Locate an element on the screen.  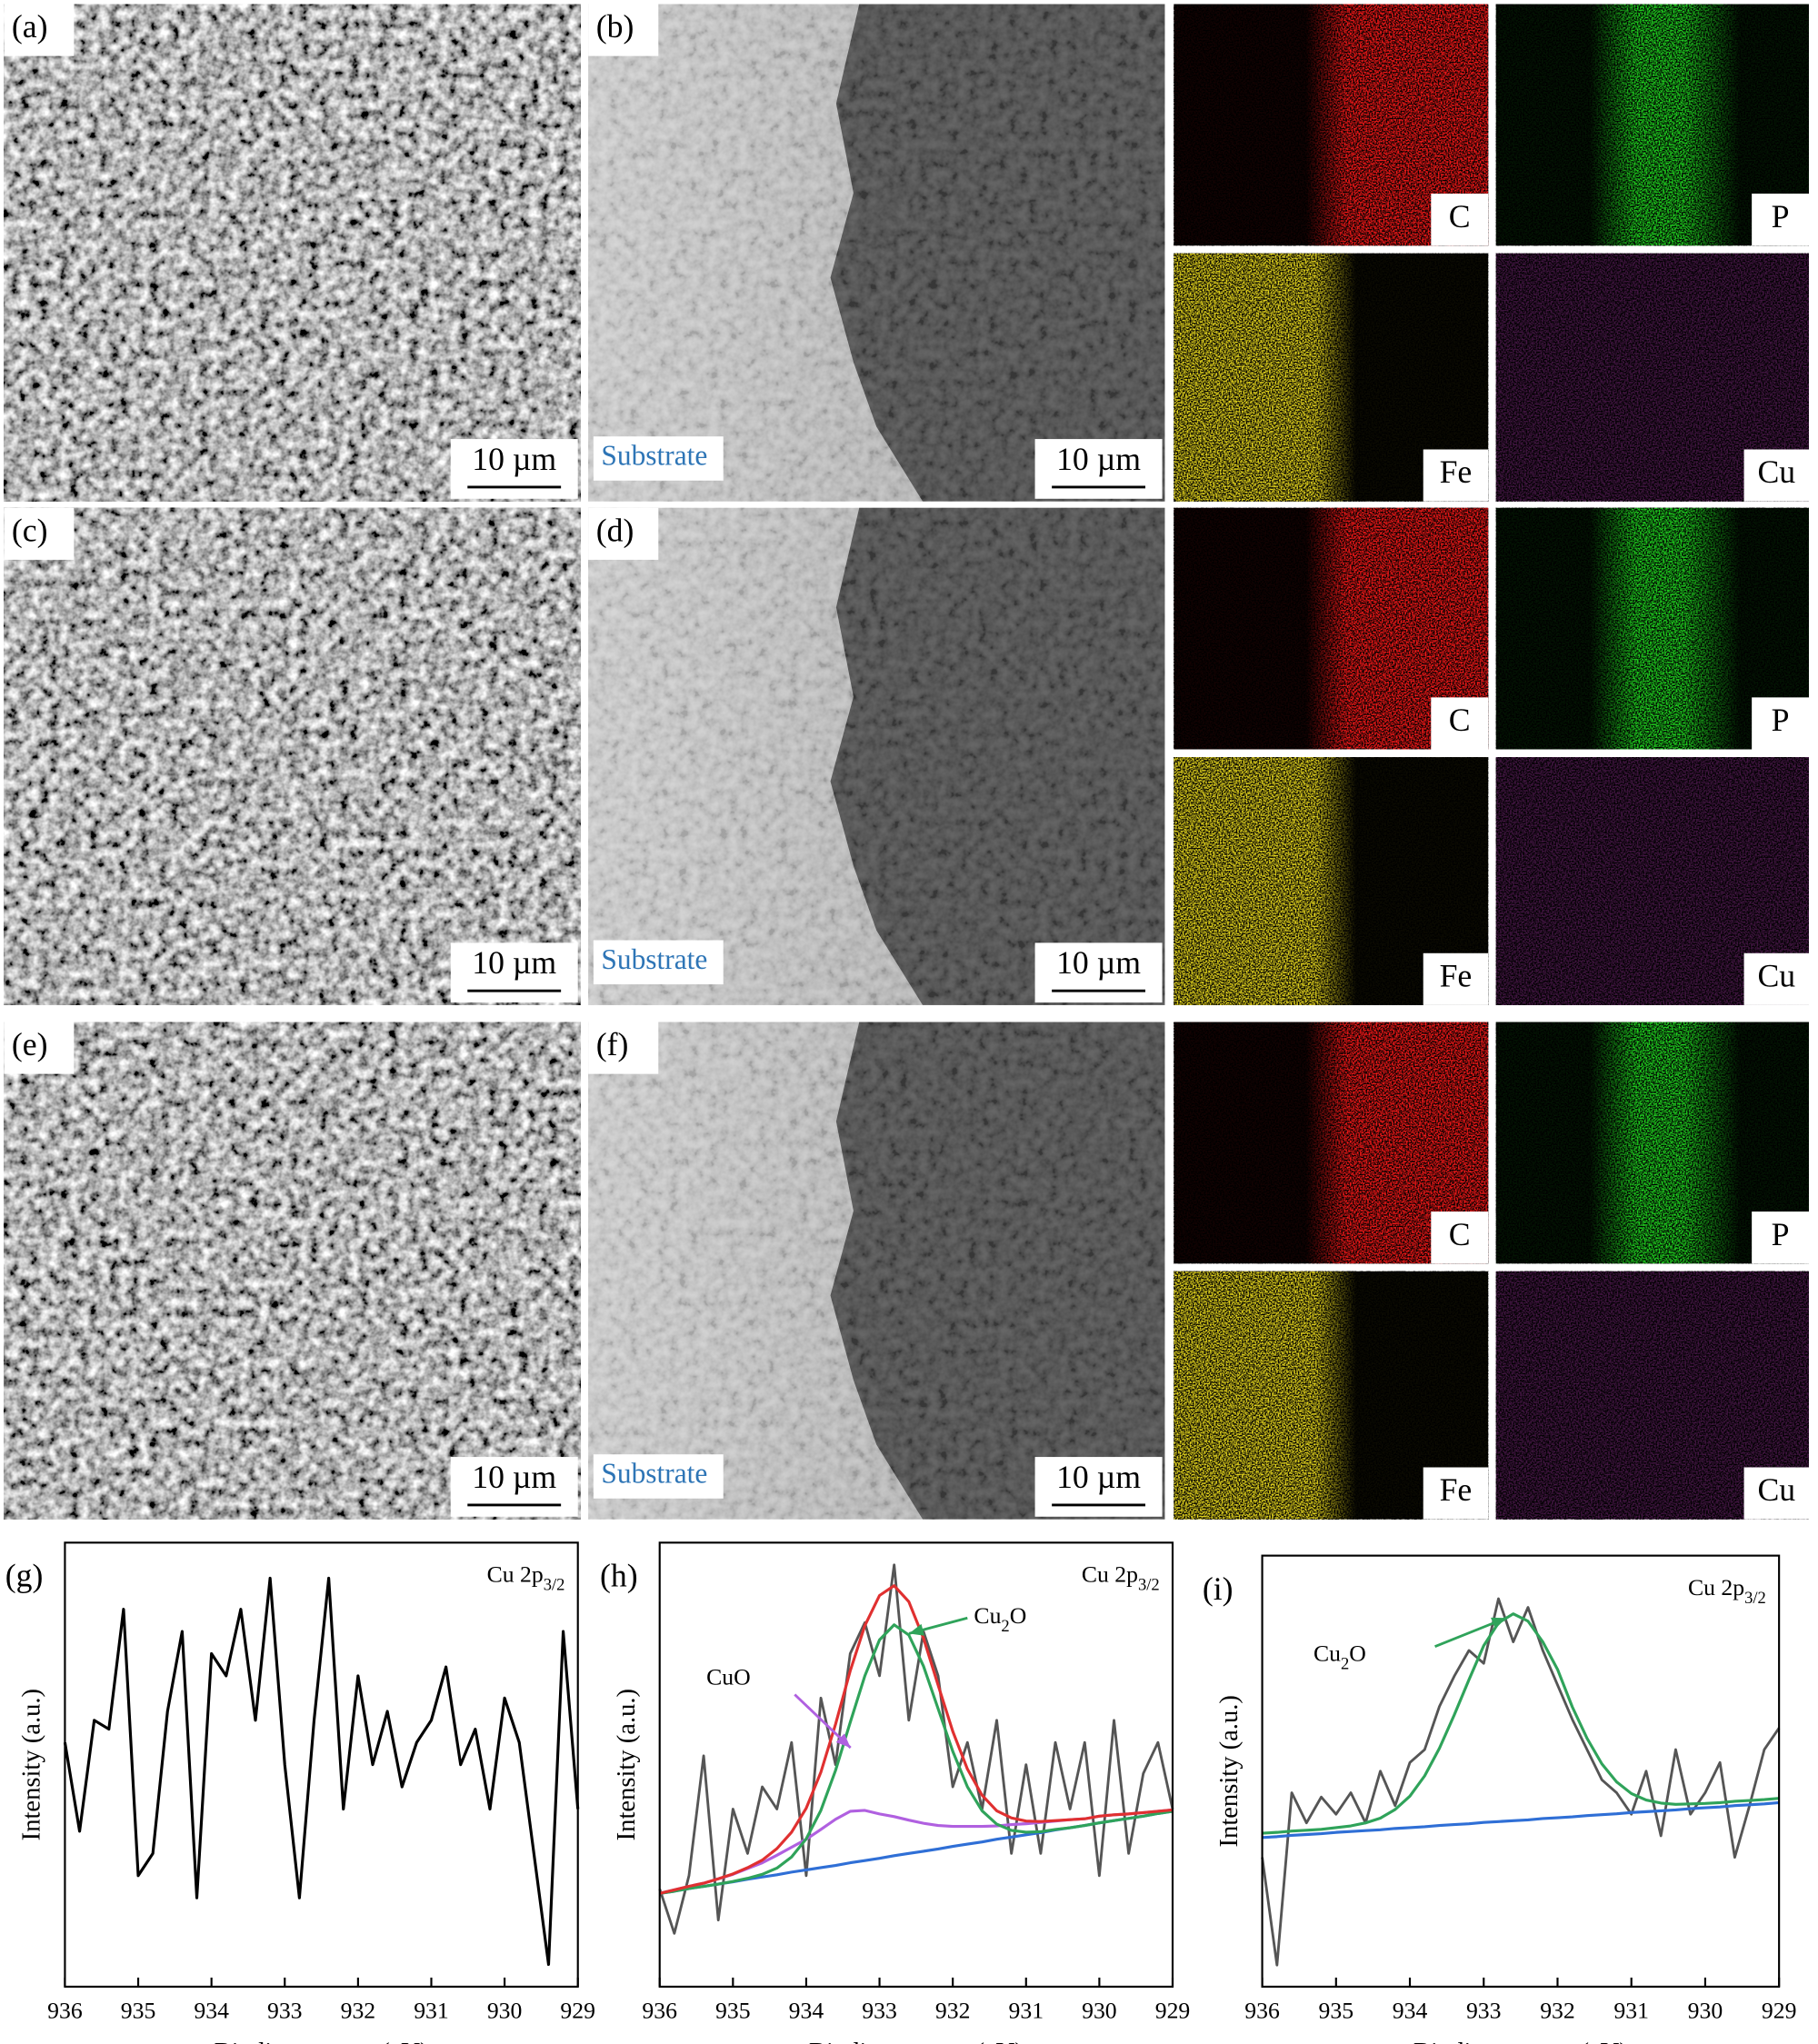
arrow-head is located at coordinates (917, 1630).